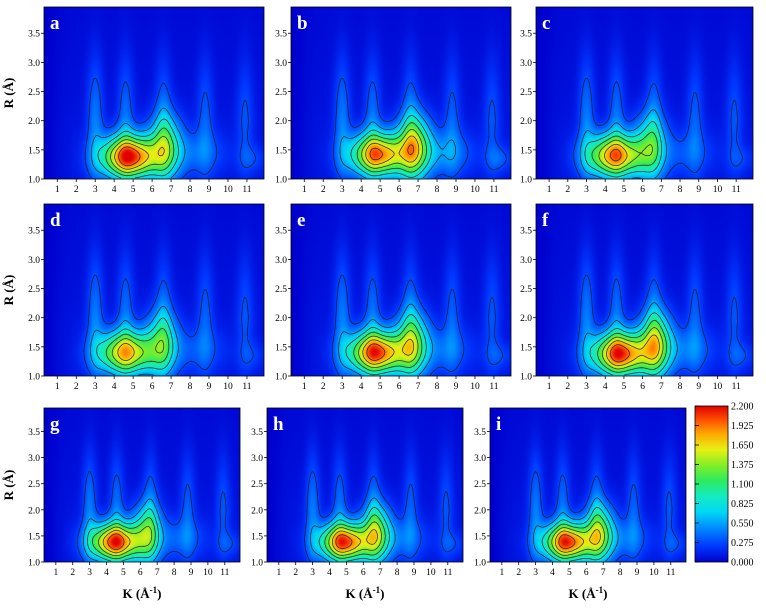  I want to click on panel-label-d: d, so click(55, 220).